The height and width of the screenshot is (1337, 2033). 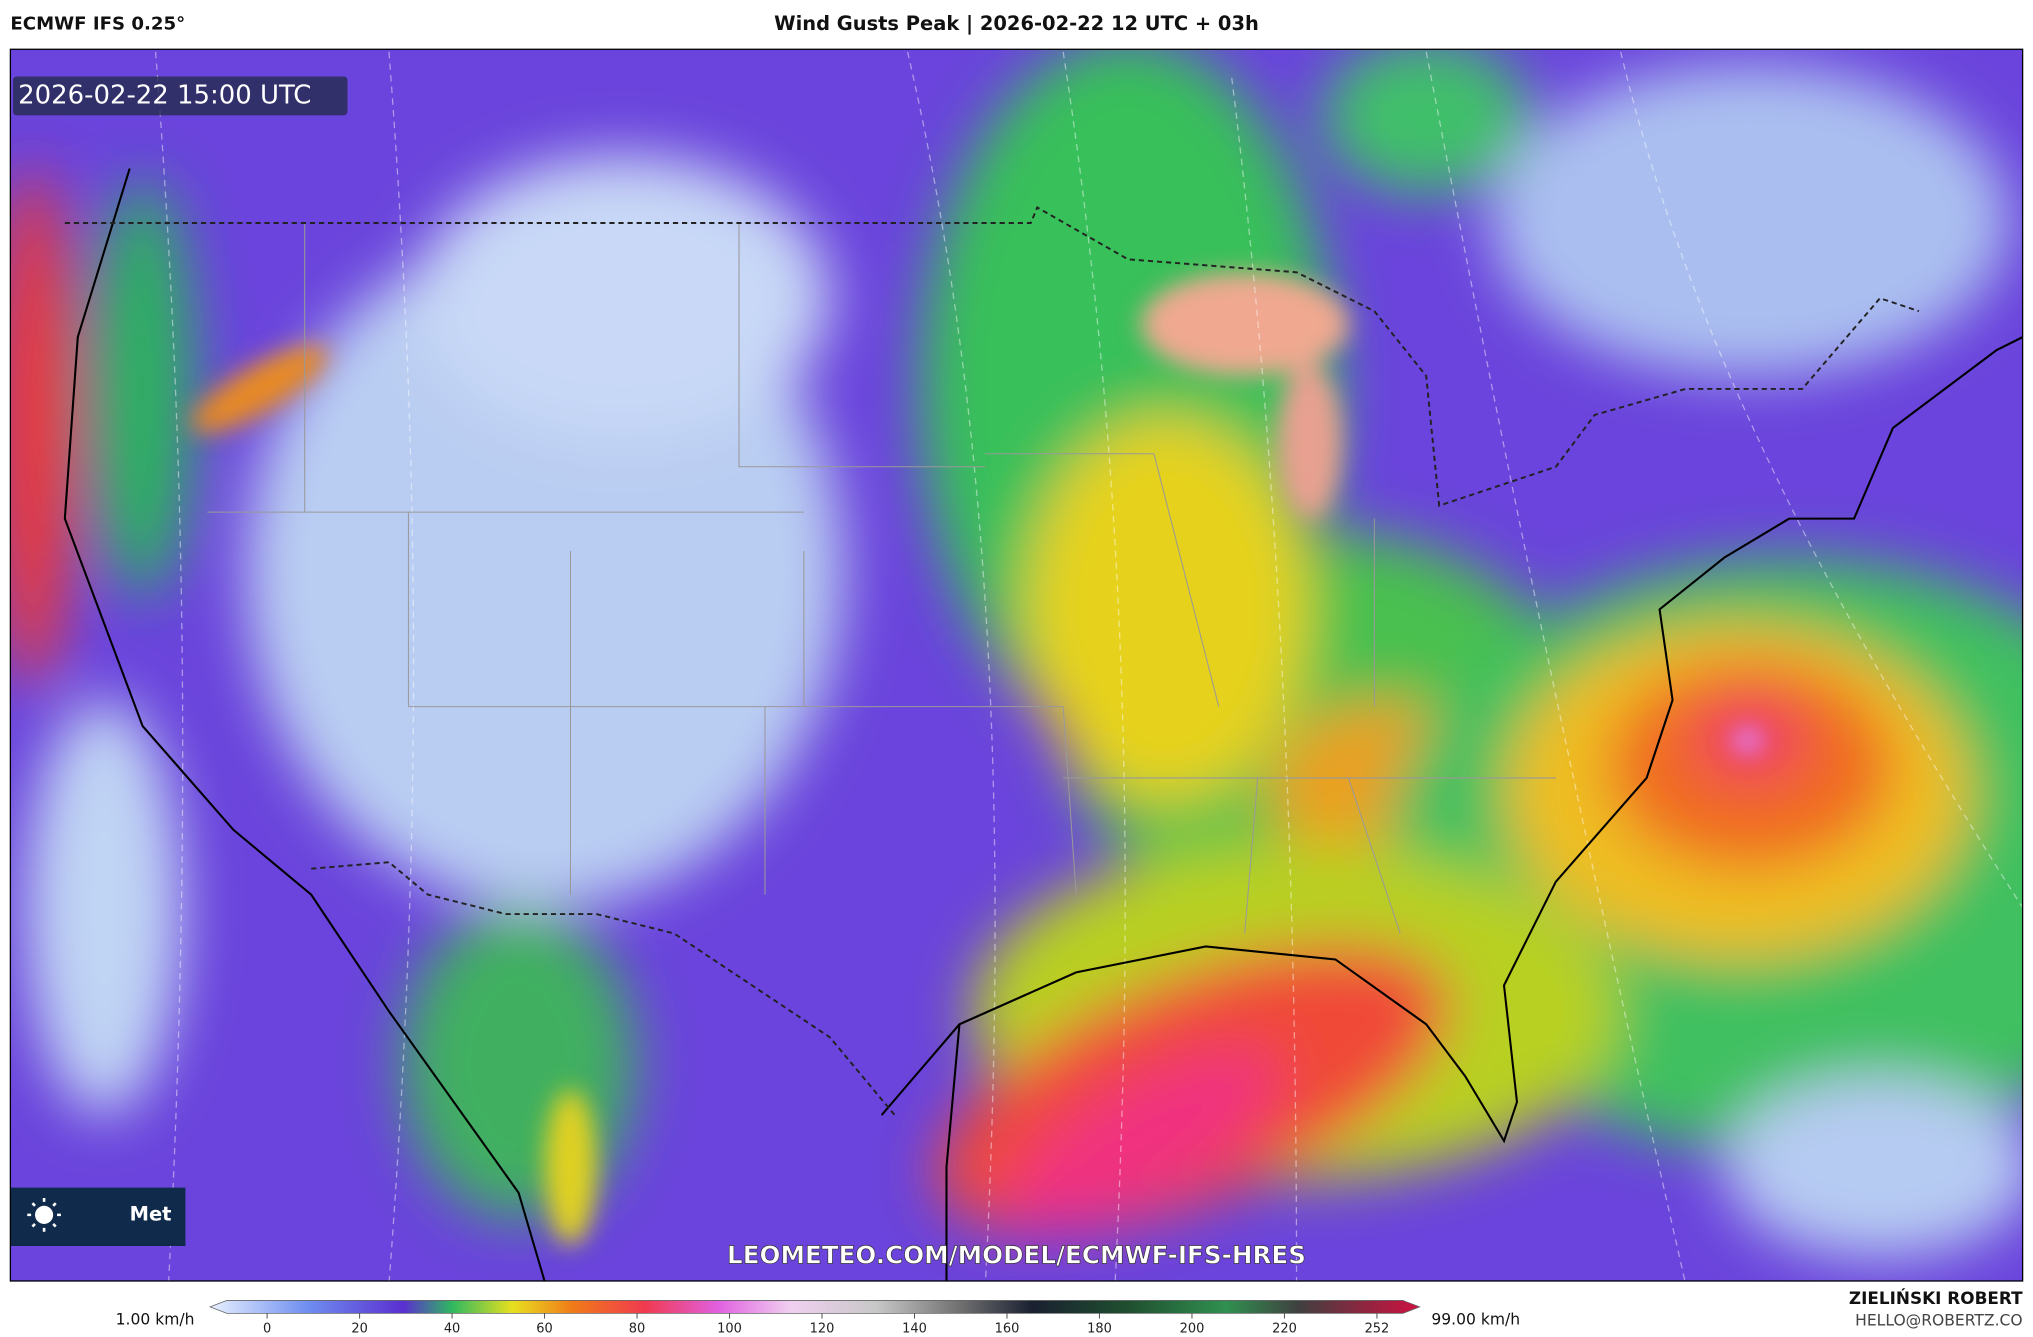 I want to click on colorbar-tick-label: 80, so click(x=637, y=1328).